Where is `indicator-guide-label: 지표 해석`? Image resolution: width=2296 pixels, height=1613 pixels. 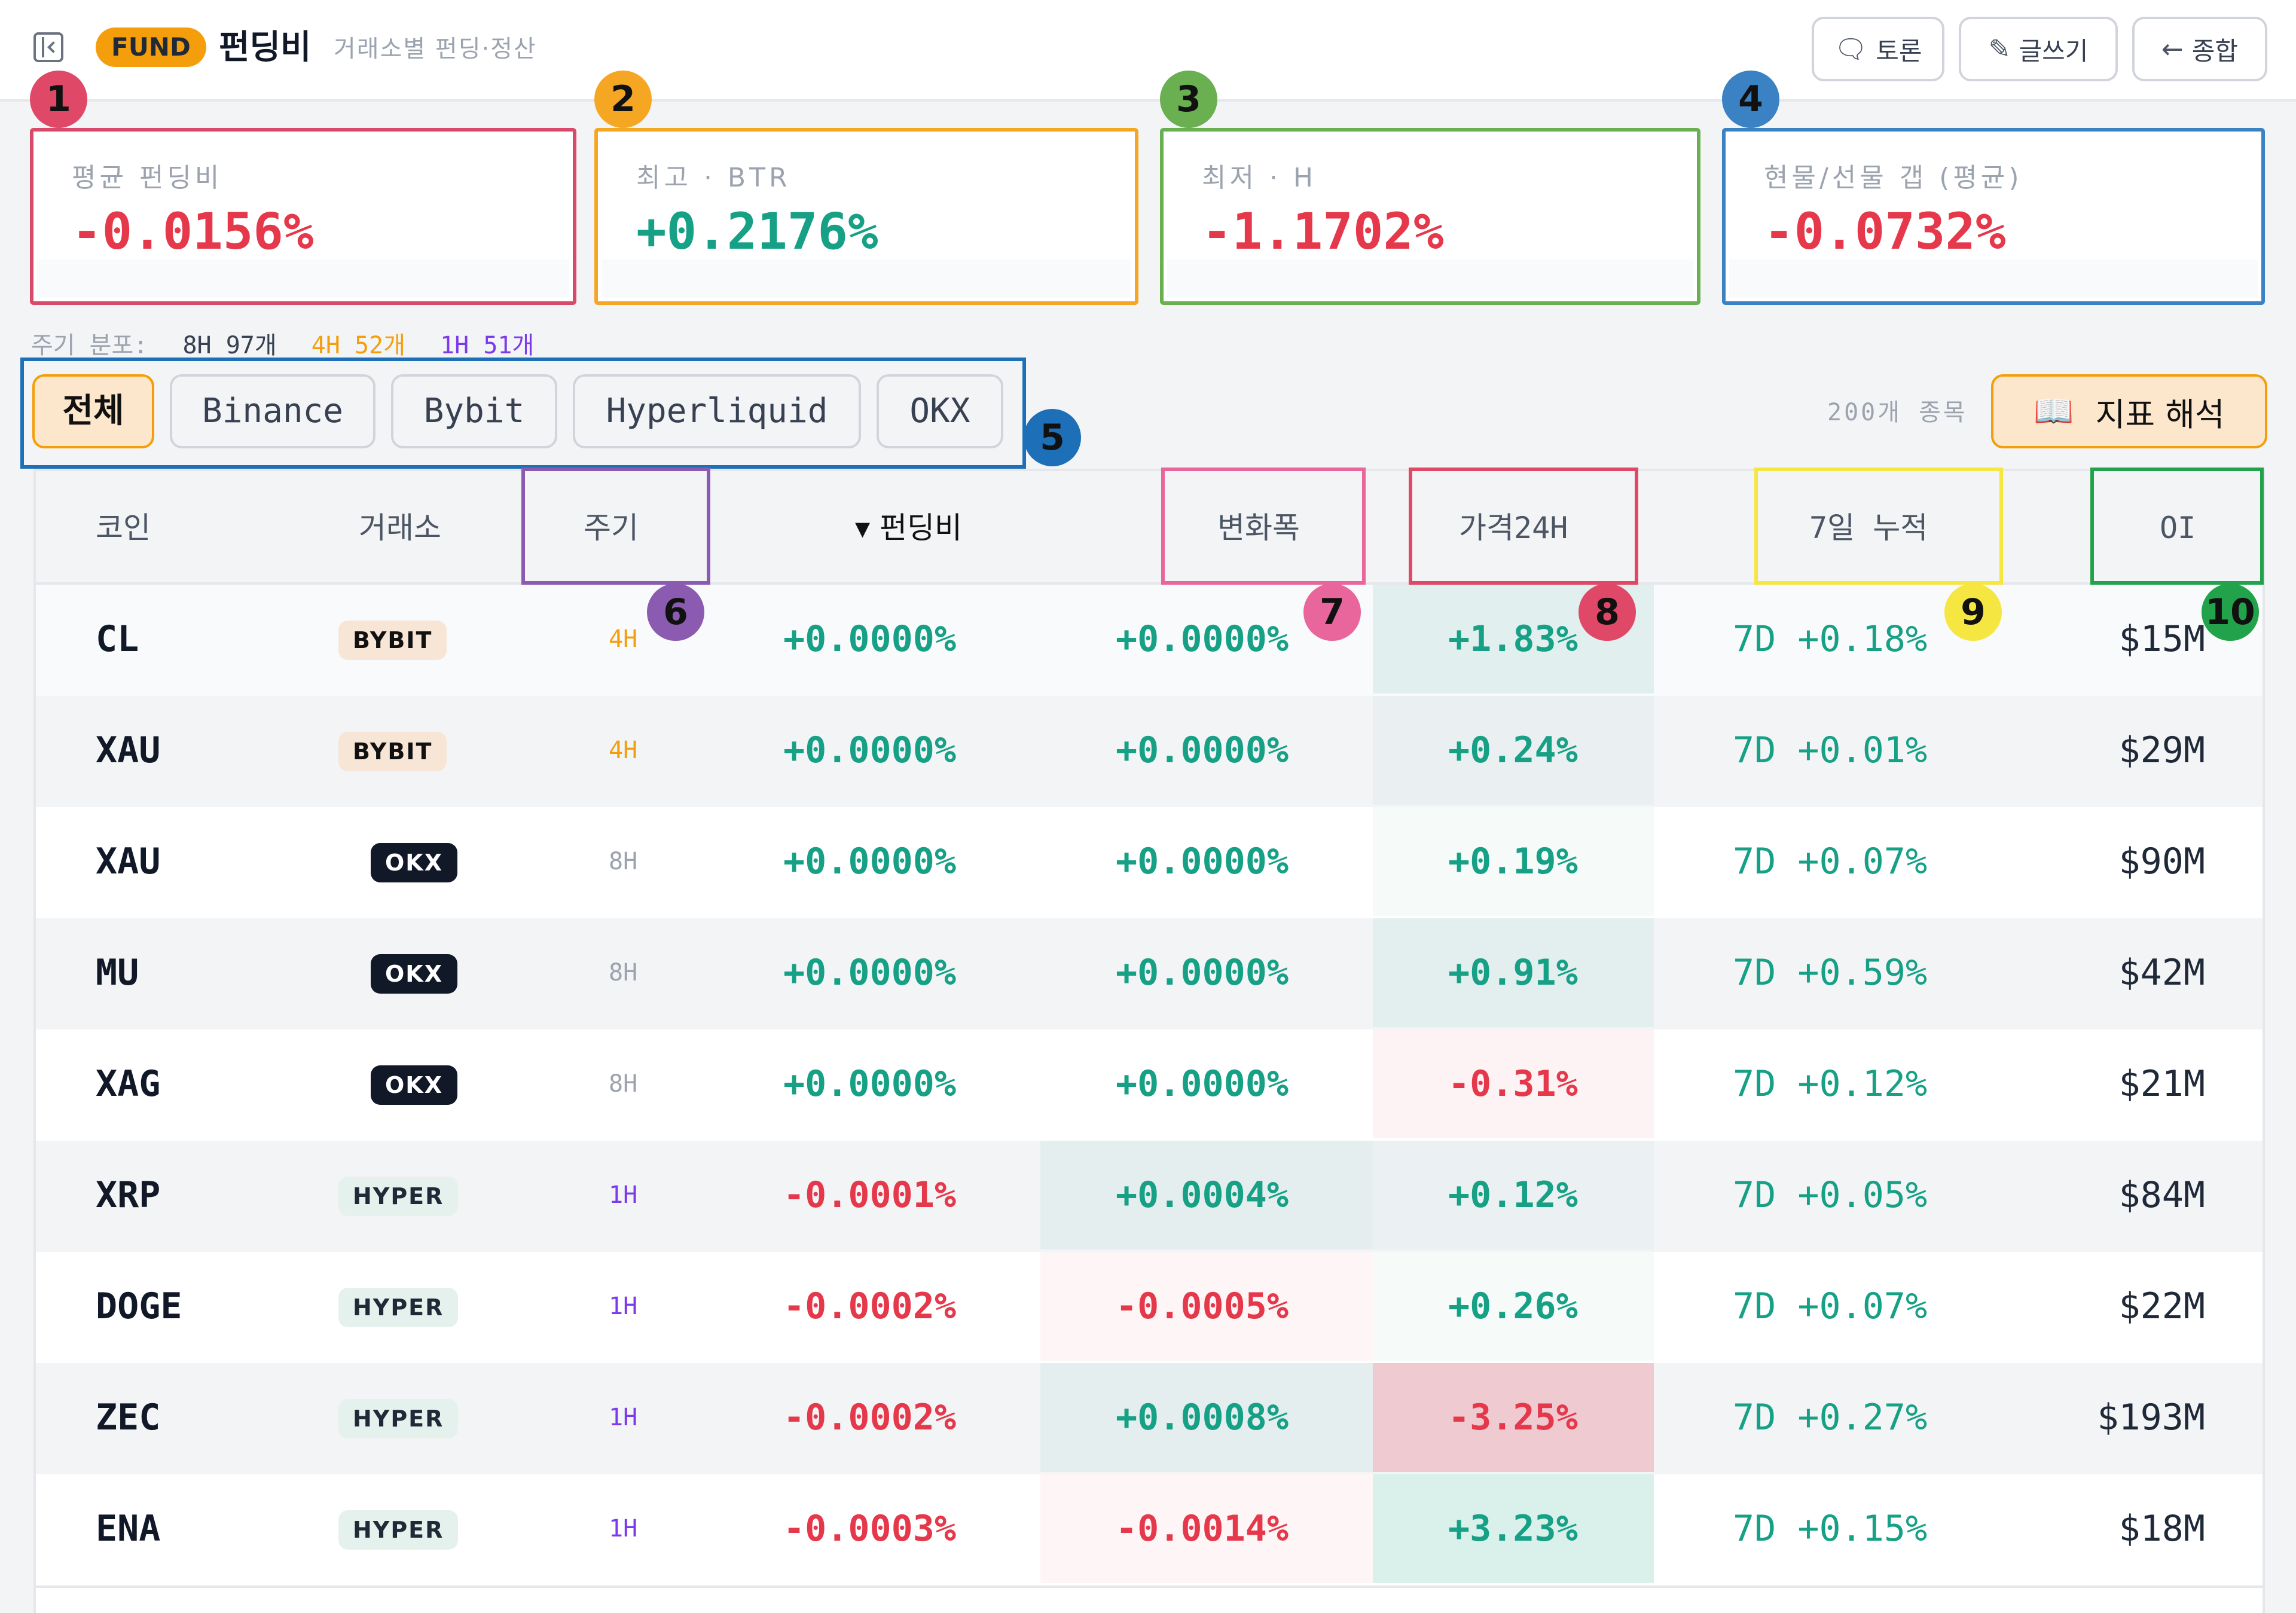 indicator-guide-label: 지표 해석 is located at coordinates (2160, 414).